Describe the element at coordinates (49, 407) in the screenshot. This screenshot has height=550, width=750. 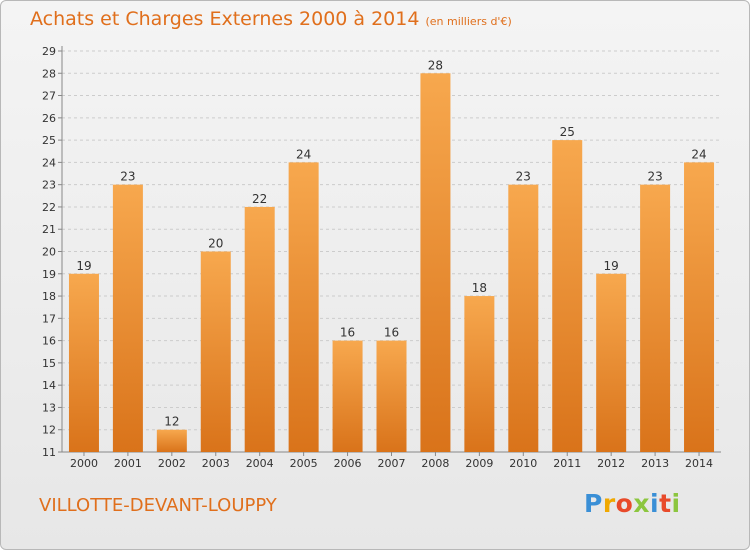
I see `y-tick-label: 13` at that location.